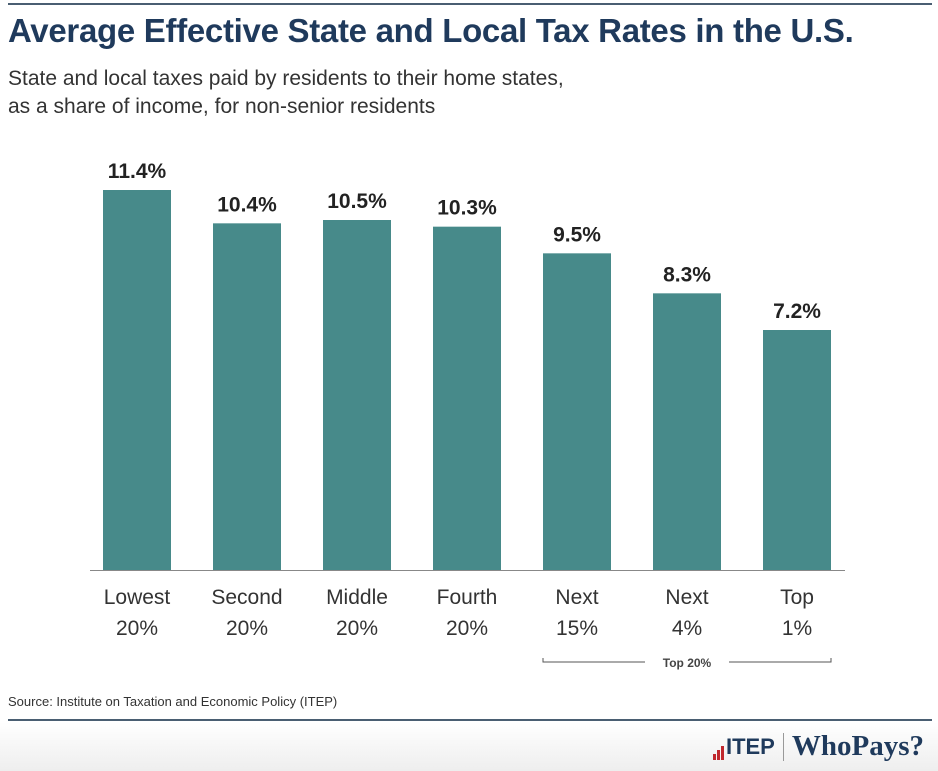 The image size is (938, 771). What do you see at coordinates (470, 720) in the screenshot?
I see `bottom-rule` at bounding box center [470, 720].